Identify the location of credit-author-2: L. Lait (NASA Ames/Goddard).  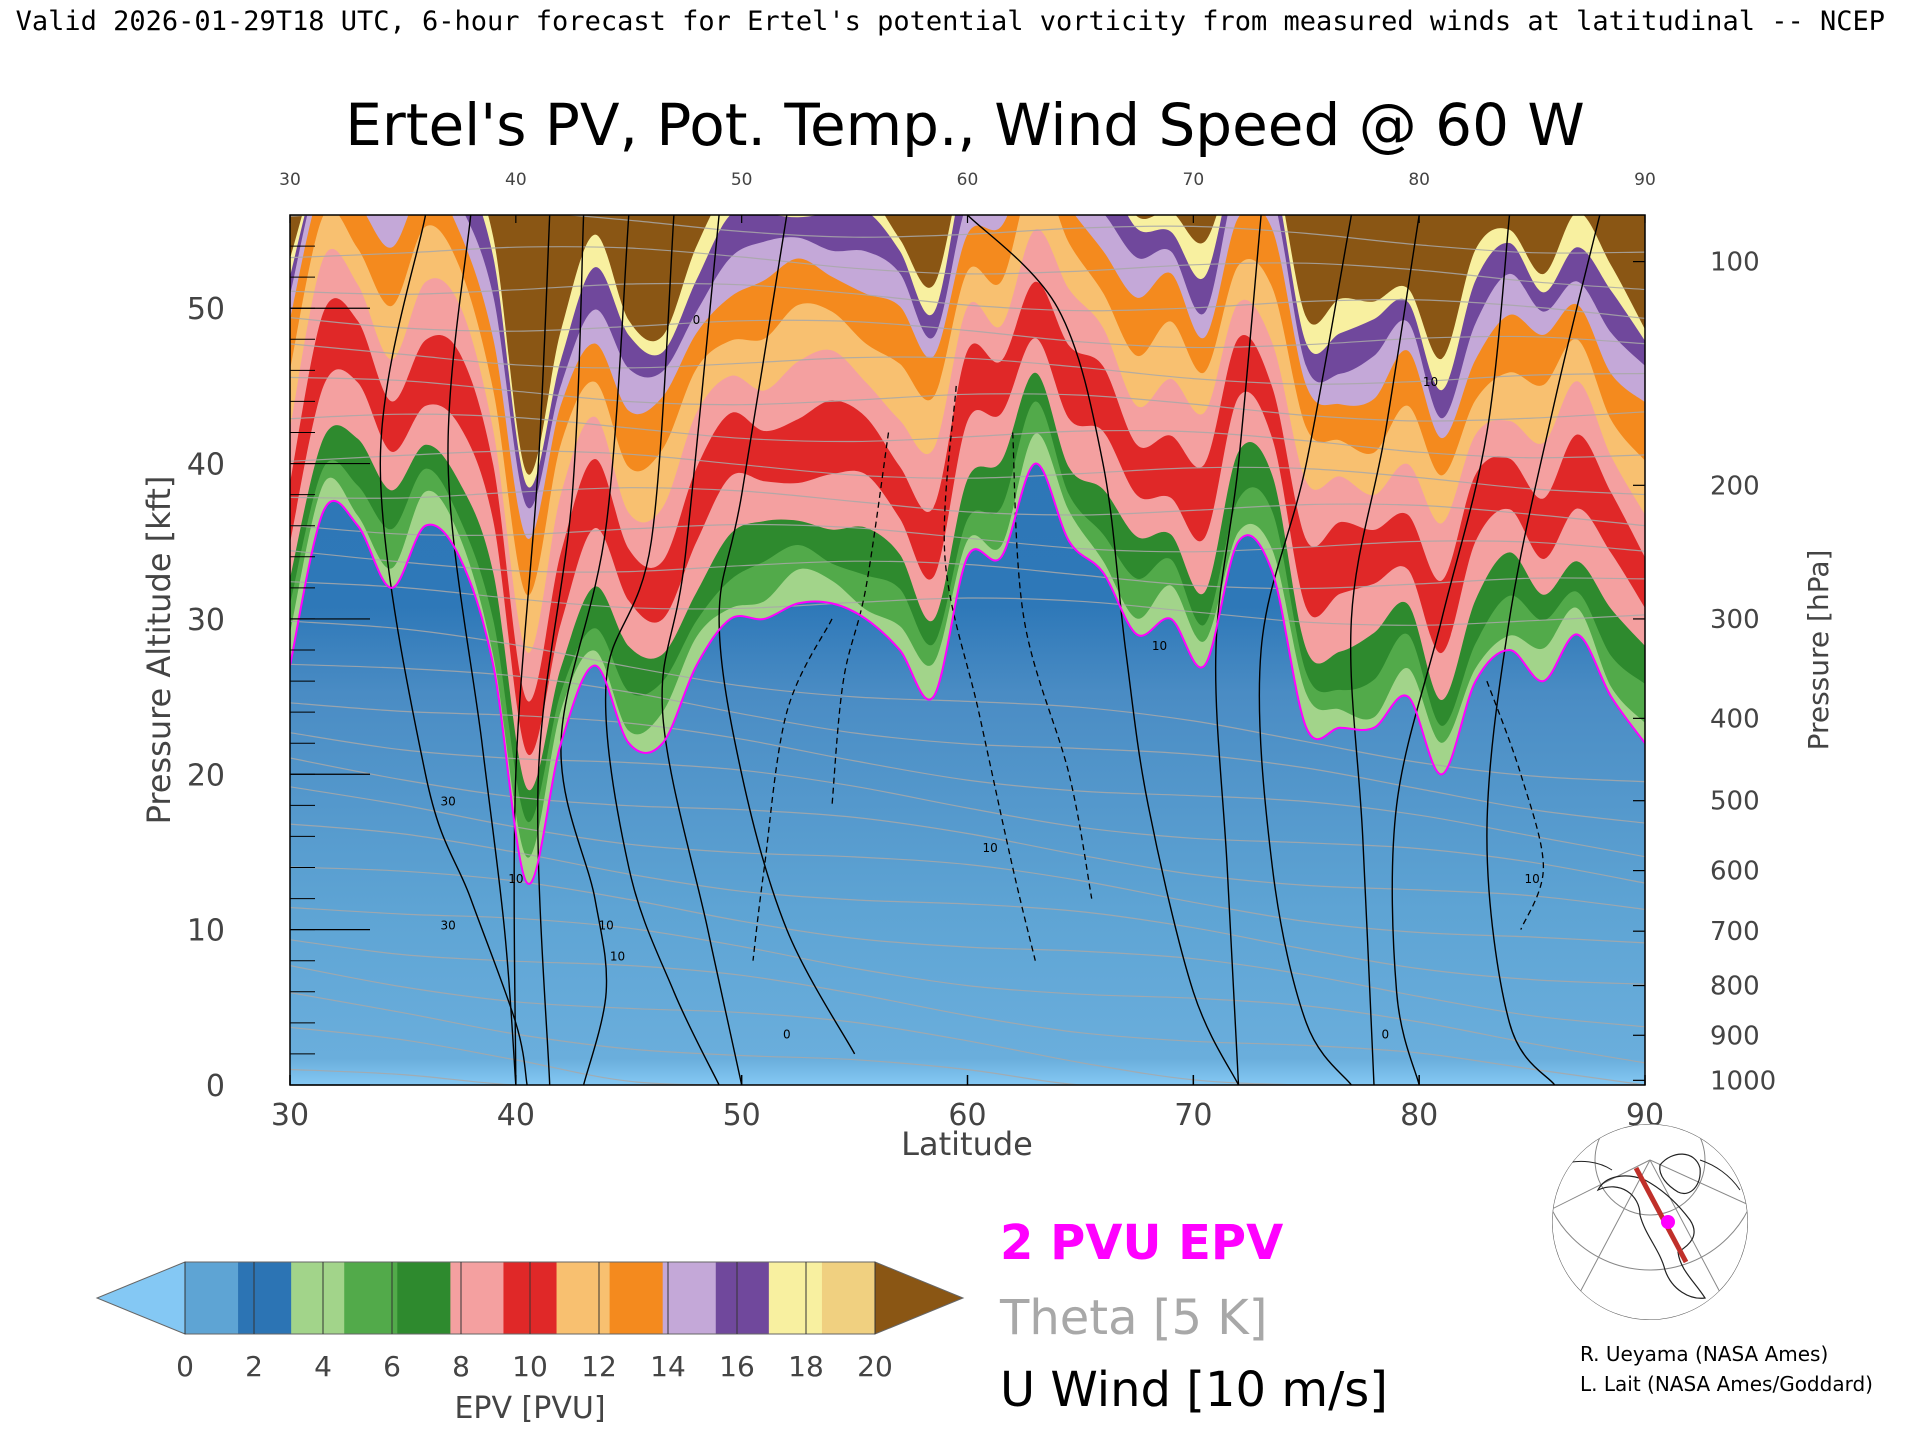
(1726, 1384).